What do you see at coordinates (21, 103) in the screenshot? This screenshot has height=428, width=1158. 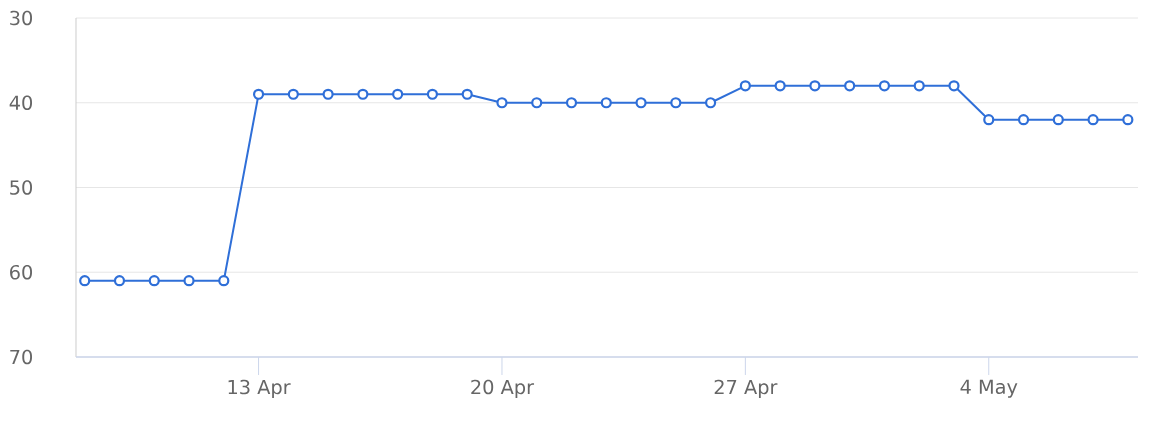 I see `y-tick-label: 40` at bounding box center [21, 103].